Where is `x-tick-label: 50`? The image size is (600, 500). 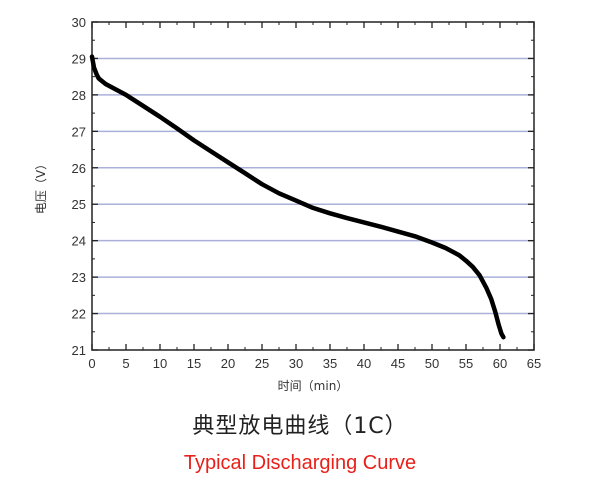
x-tick-label: 50 is located at coordinates (432, 363).